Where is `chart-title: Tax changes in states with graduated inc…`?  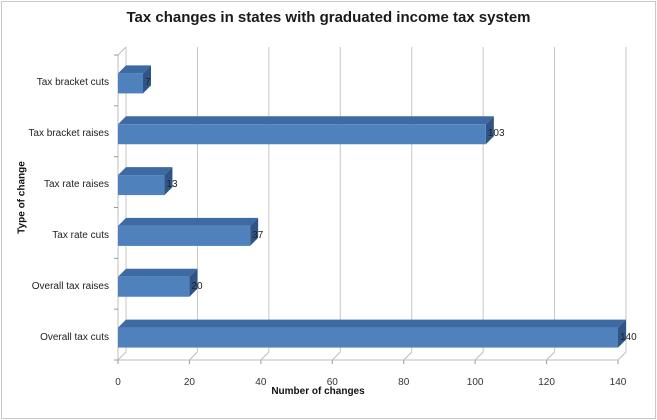 chart-title: Tax changes in states with graduated inc… is located at coordinates (328, 17).